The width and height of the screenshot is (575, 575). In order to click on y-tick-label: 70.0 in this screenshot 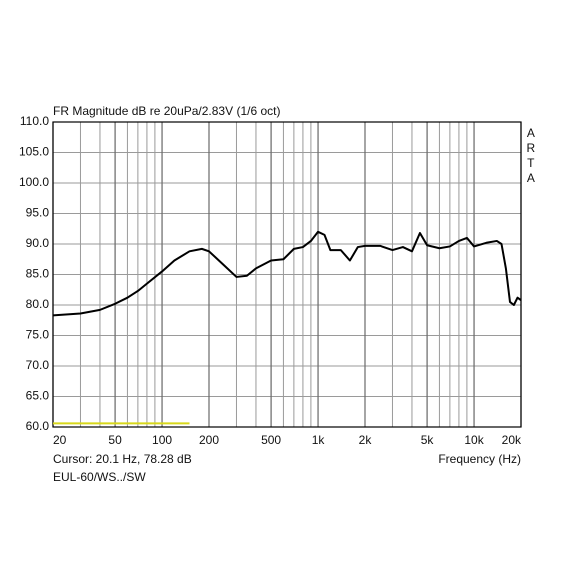, I will do `click(38, 365)`.